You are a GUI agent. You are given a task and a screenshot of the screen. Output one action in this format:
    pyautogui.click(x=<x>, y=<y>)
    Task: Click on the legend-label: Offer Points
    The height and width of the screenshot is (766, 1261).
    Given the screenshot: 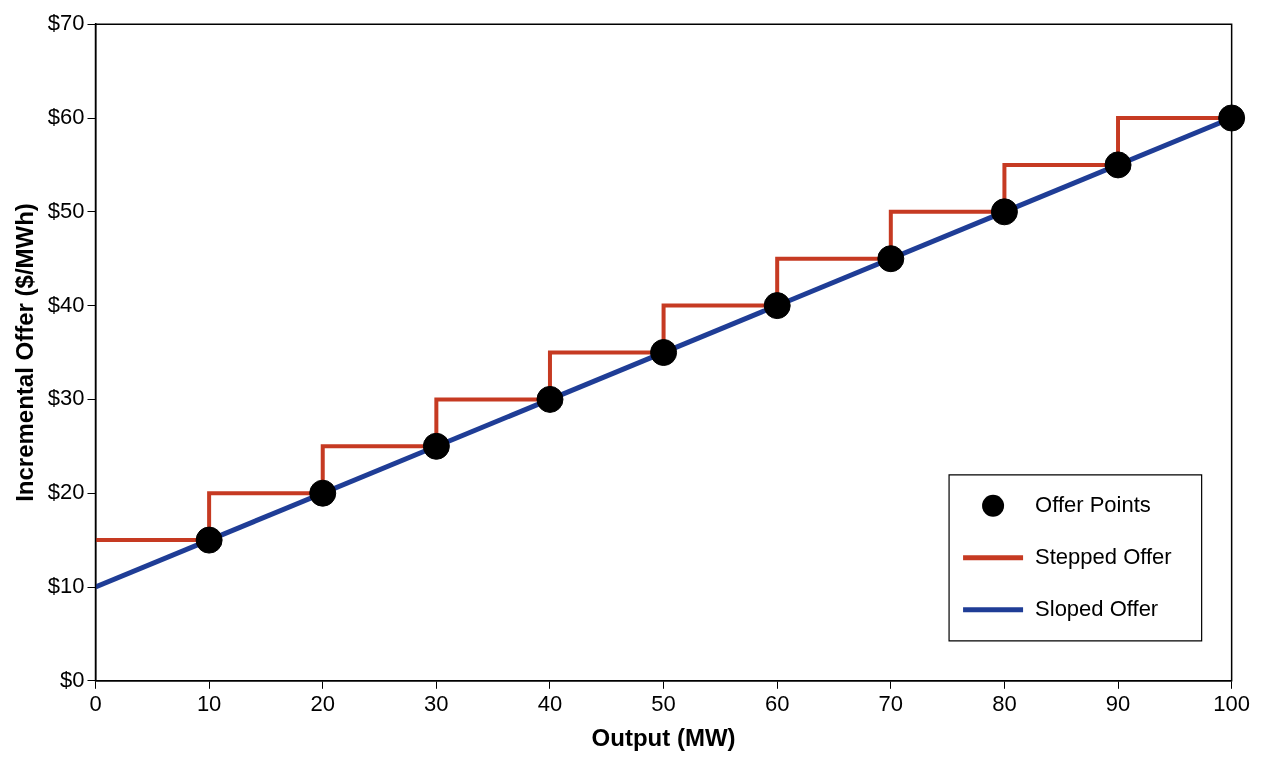 What is the action you would take?
    pyautogui.click(x=1093, y=504)
    